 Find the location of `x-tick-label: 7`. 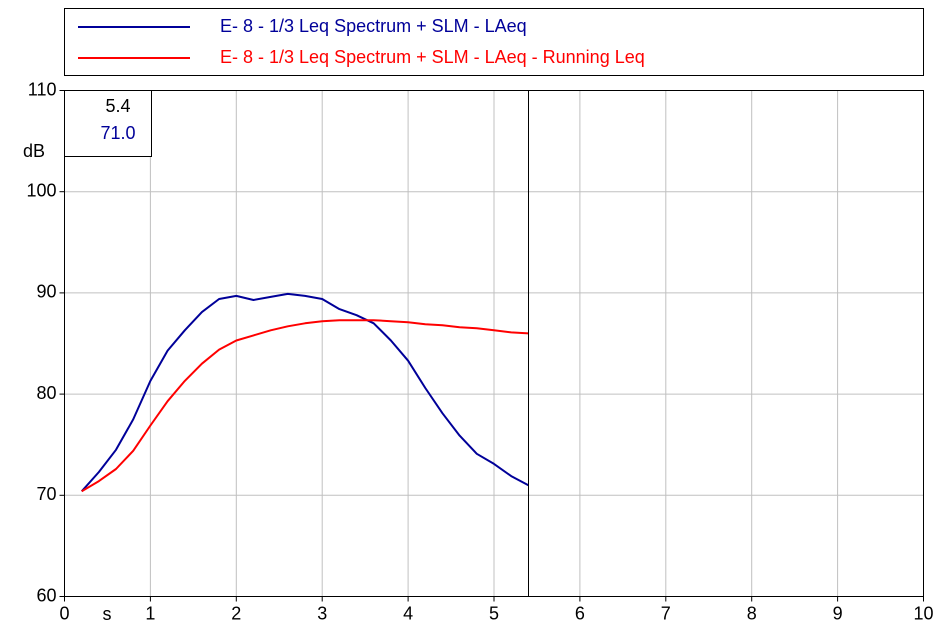

x-tick-label: 7 is located at coordinates (666, 613).